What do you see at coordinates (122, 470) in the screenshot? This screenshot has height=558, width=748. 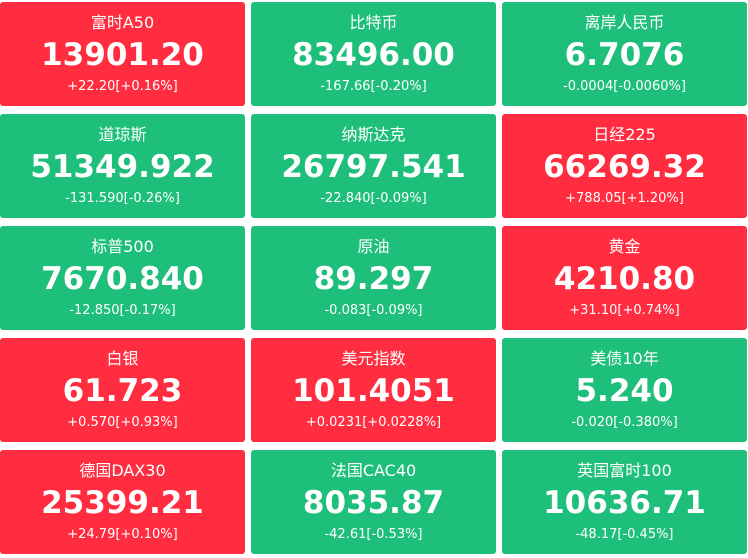 I see `quote-name: 德国DAX30` at bounding box center [122, 470].